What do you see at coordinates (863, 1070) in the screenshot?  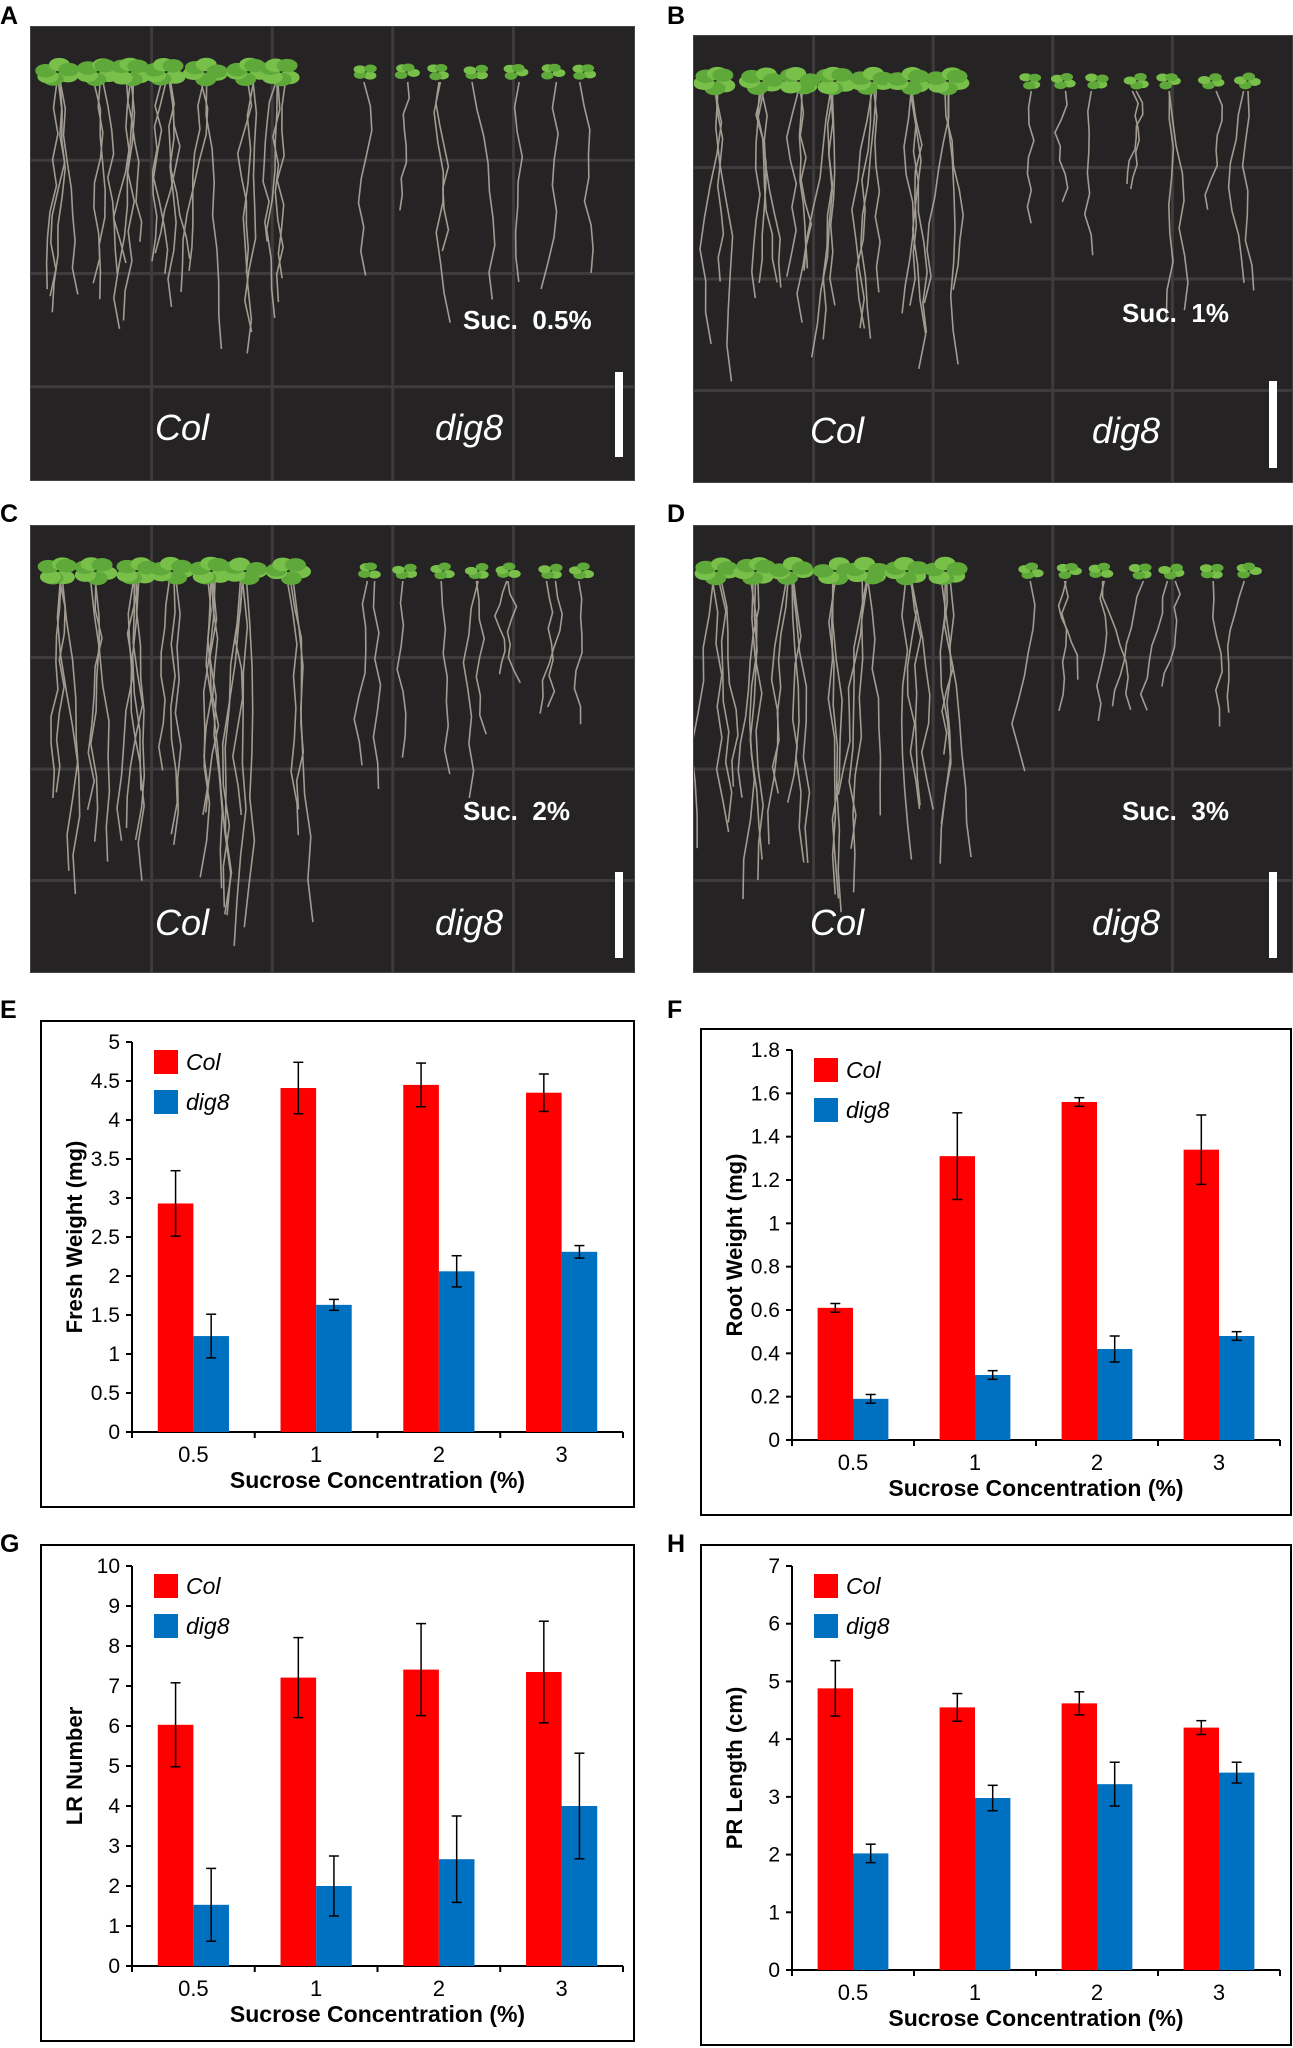 I see `legend-label-col: Col` at bounding box center [863, 1070].